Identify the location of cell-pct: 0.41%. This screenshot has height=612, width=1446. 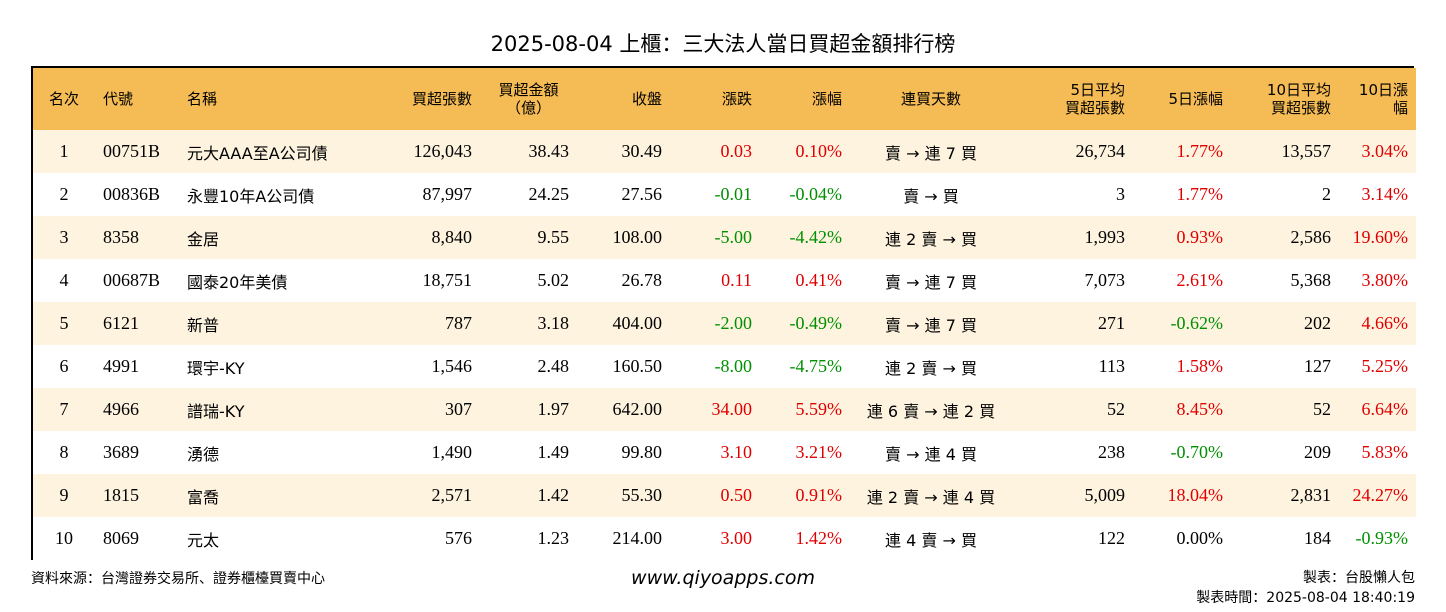
(819, 280).